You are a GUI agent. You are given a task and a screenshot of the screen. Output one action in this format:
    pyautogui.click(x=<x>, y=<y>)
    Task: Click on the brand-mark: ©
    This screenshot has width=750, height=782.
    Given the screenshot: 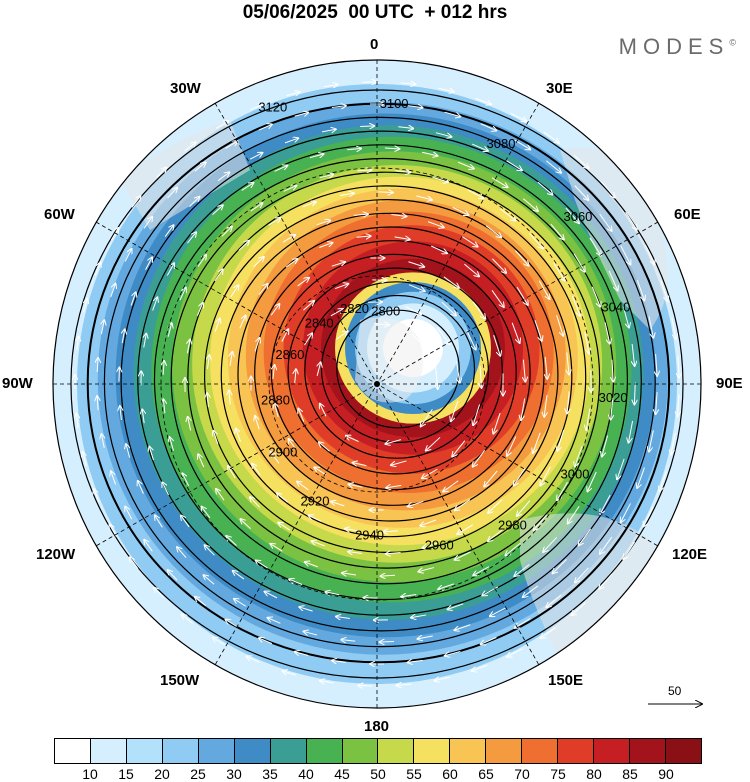 What is the action you would take?
    pyautogui.click(x=732, y=42)
    